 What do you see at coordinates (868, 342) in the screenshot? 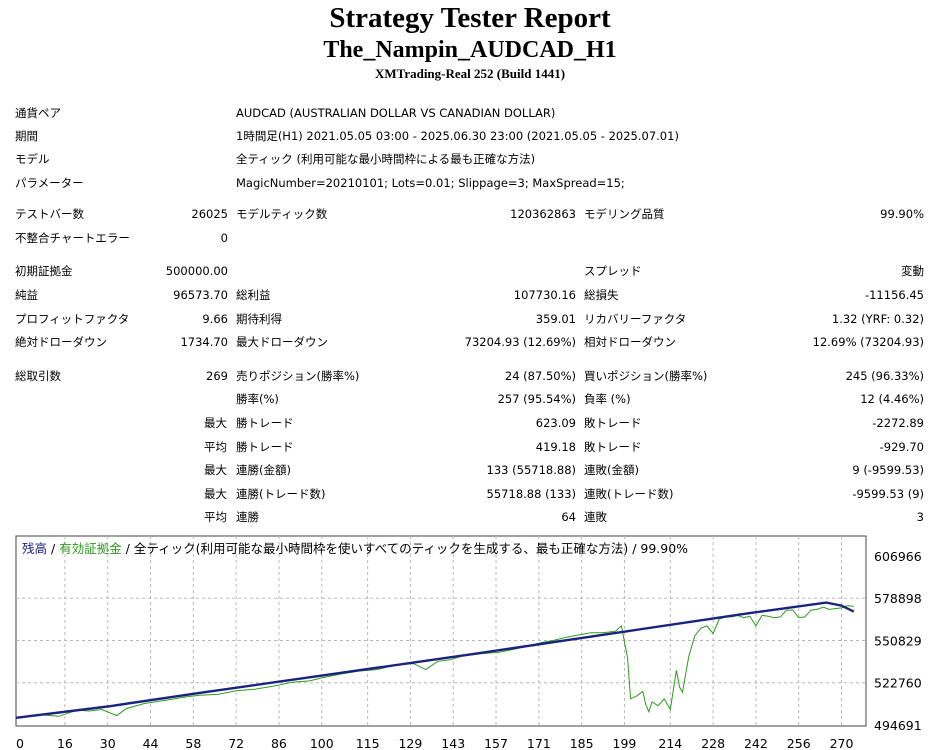
I see `value-relative-drawdown: 12.69% (73204.93)` at bounding box center [868, 342].